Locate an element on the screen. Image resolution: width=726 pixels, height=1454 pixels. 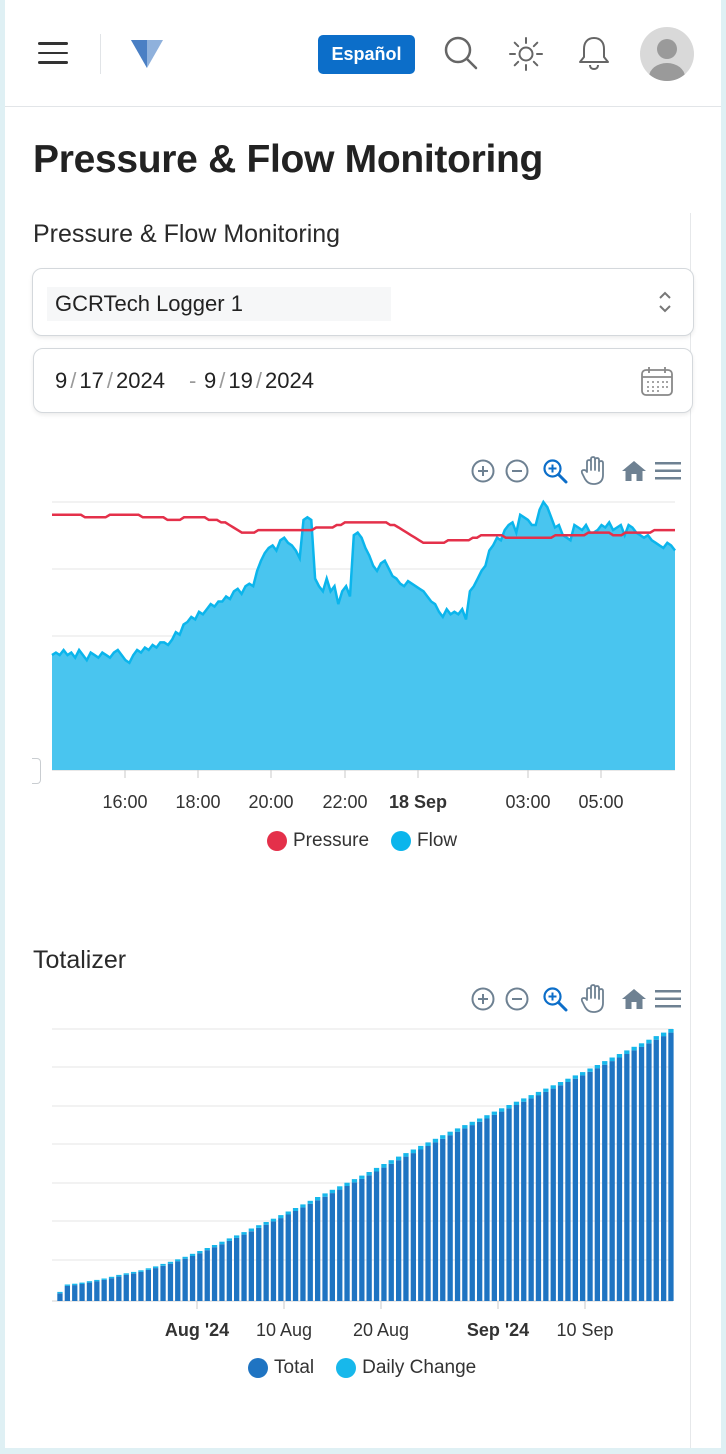
end-date: 9/19/2024 is located at coordinates (259, 380).